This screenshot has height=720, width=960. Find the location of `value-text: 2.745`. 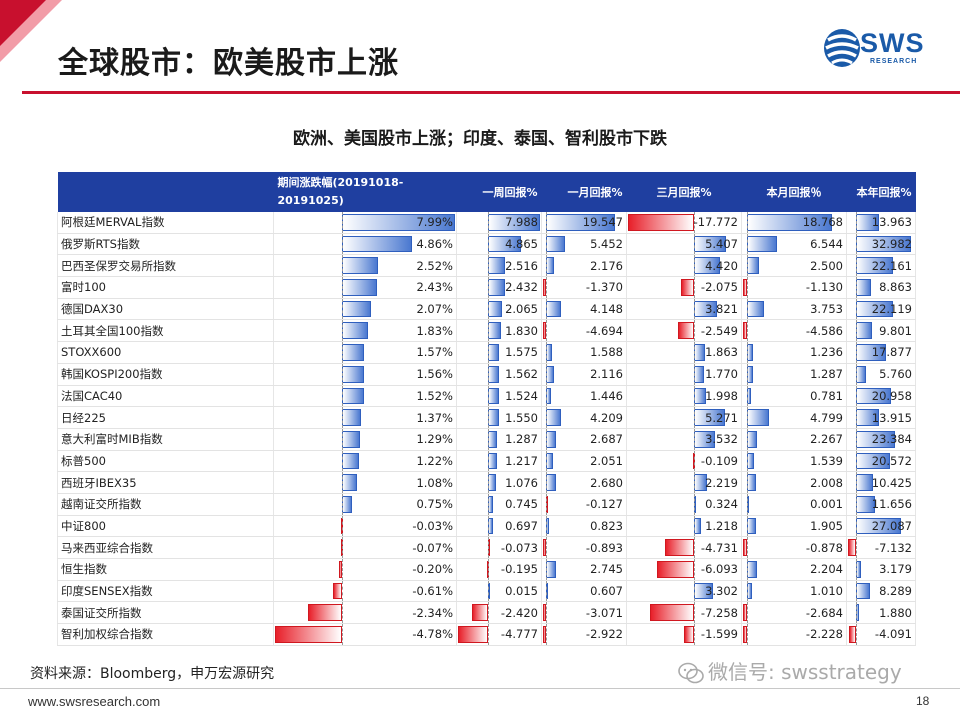

value-text: 2.745 is located at coordinates (606, 569).